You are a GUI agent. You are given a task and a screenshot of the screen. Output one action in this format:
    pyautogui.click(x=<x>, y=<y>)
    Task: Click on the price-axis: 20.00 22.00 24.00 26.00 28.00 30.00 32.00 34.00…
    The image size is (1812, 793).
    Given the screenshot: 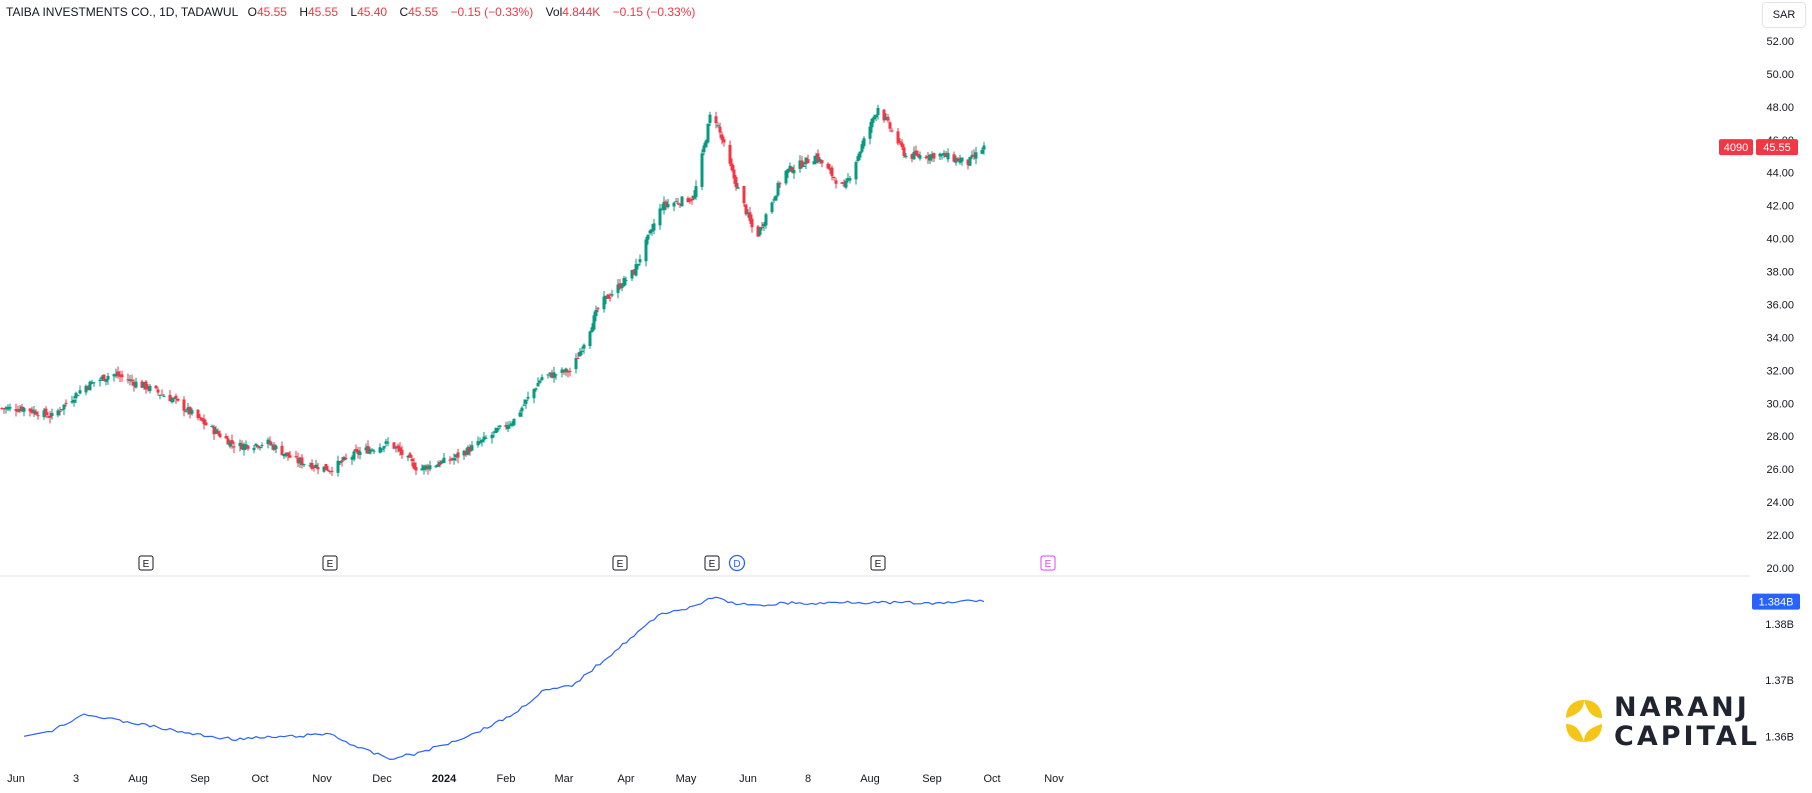 What is the action you would take?
    pyautogui.click(x=1780, y=305)
    